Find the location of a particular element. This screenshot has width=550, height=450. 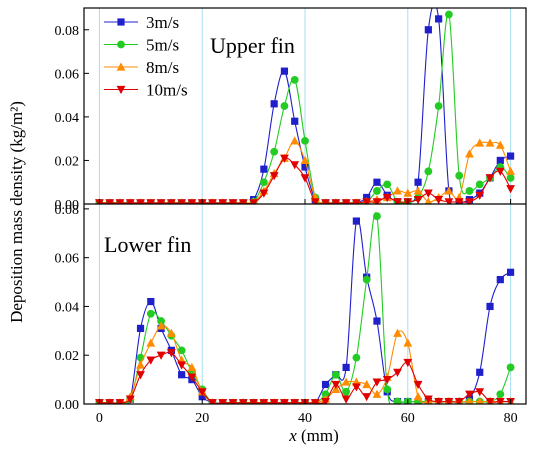

upper-series-10m/s is located at coordinates (305, 179).